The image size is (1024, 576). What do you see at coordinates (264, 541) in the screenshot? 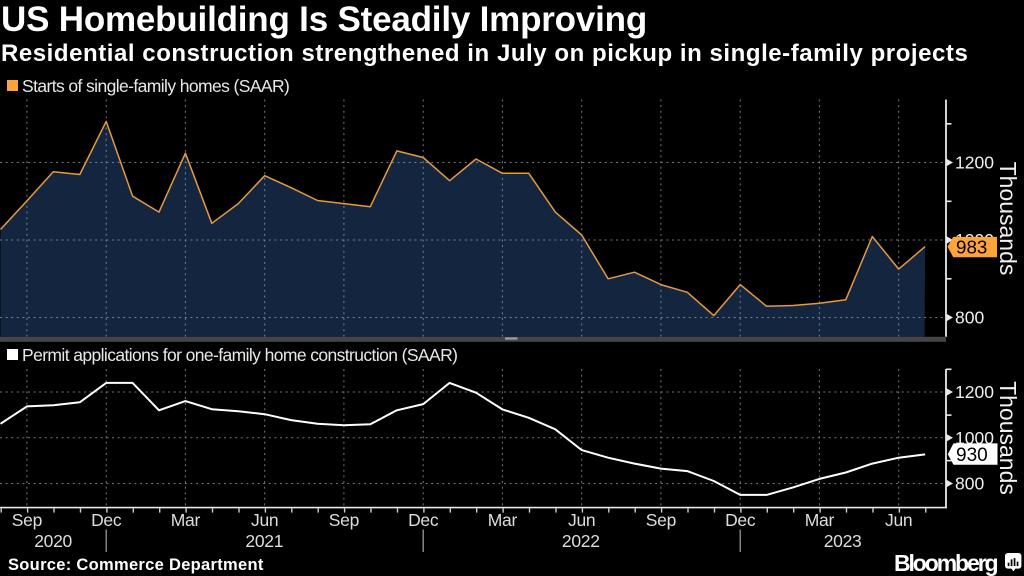
I see `svg-text: 2021` at bounding box center [264, 541].